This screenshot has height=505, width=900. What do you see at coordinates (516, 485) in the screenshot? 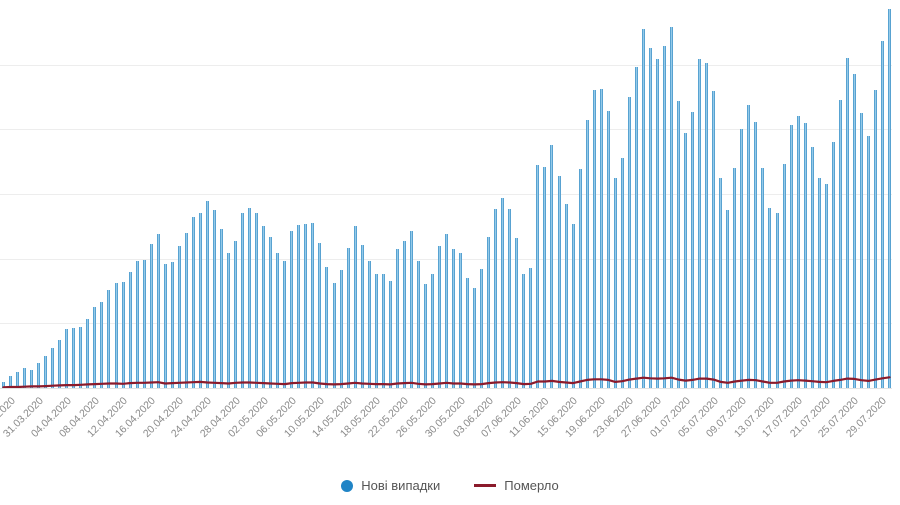
I see `legend-item-deaths: Померло` at bounding box center [516, 485].